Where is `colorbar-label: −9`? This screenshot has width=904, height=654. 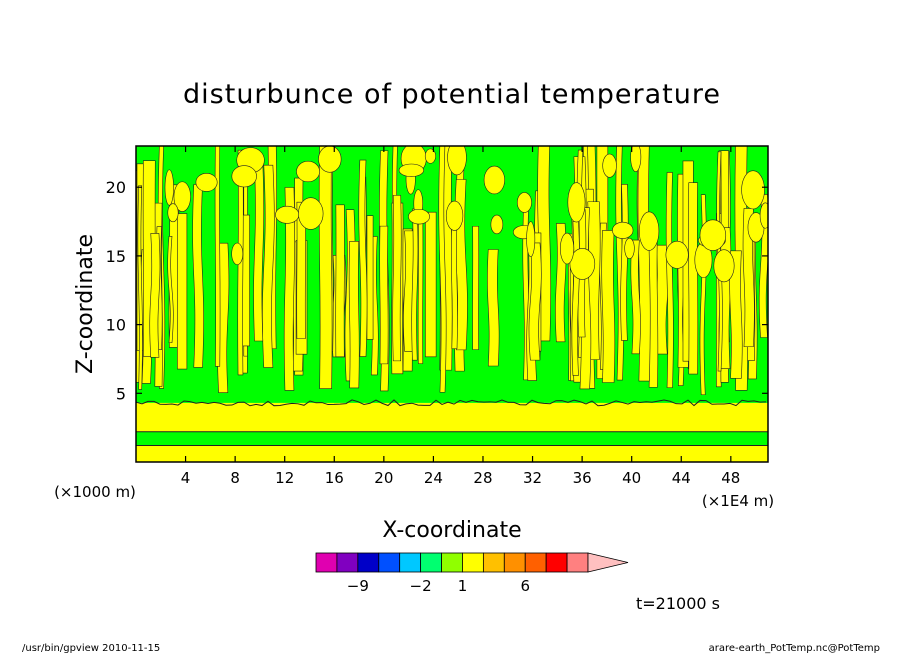
colorbar-label: −9 is located at coordinates (358, 586).